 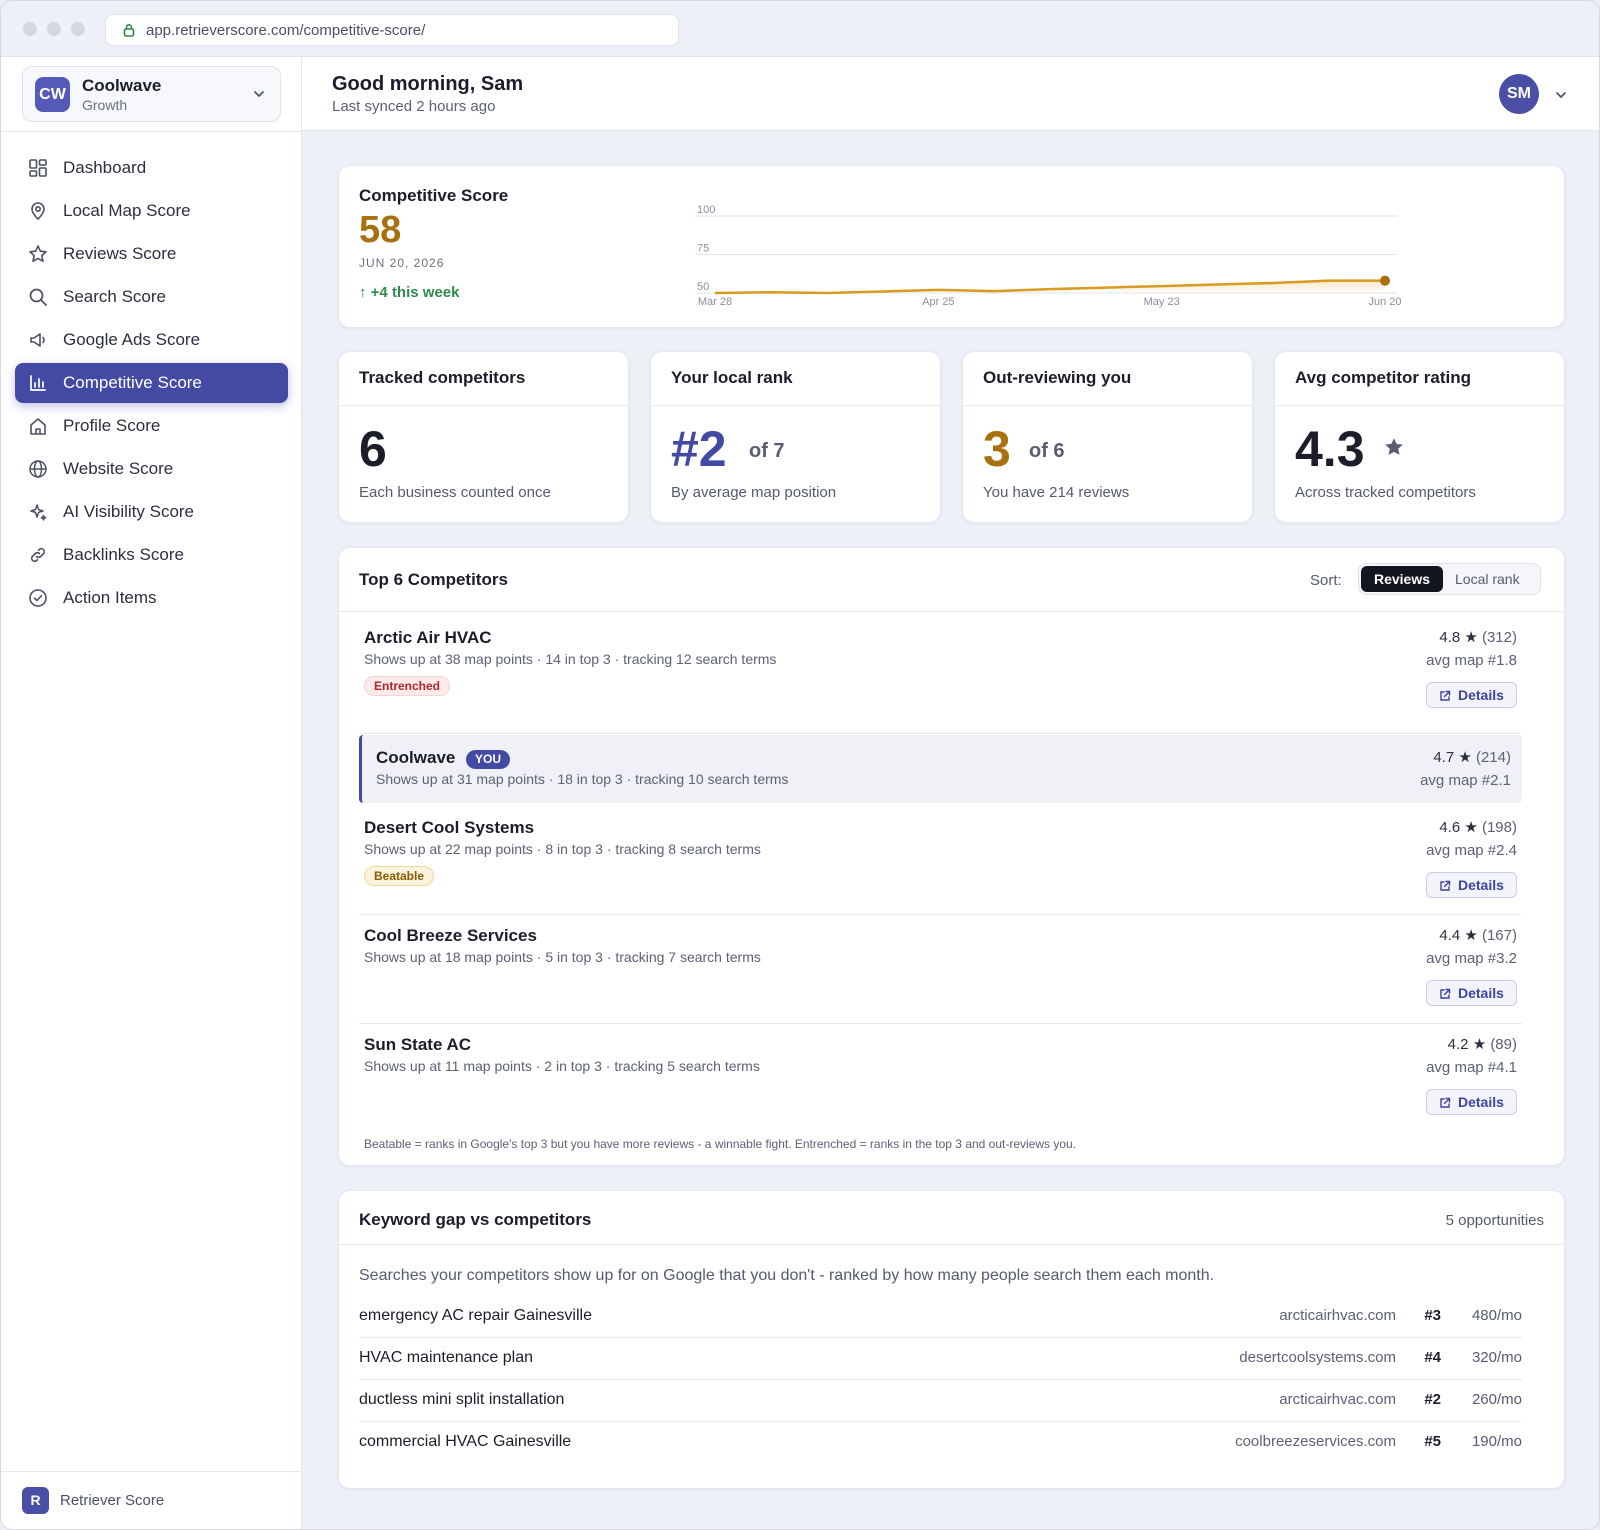 What do you see at coordinates (1384, 302) in the screenshot?
I see `x-tick-label: Jun 20` at bounding box center [1384, 302].